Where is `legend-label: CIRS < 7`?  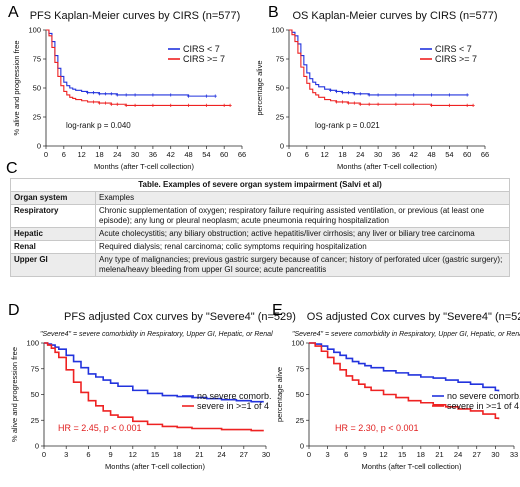
legend-label: CIRS < 7 is located at coordinates (453, 49).